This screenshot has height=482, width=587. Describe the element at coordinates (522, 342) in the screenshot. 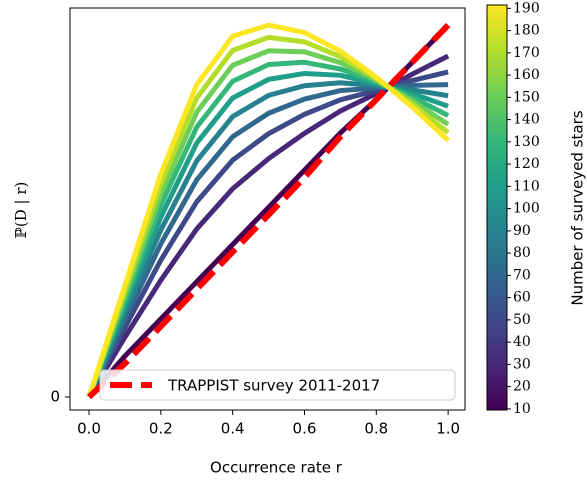

I see `colorbar-tick-label: 40` at that location.